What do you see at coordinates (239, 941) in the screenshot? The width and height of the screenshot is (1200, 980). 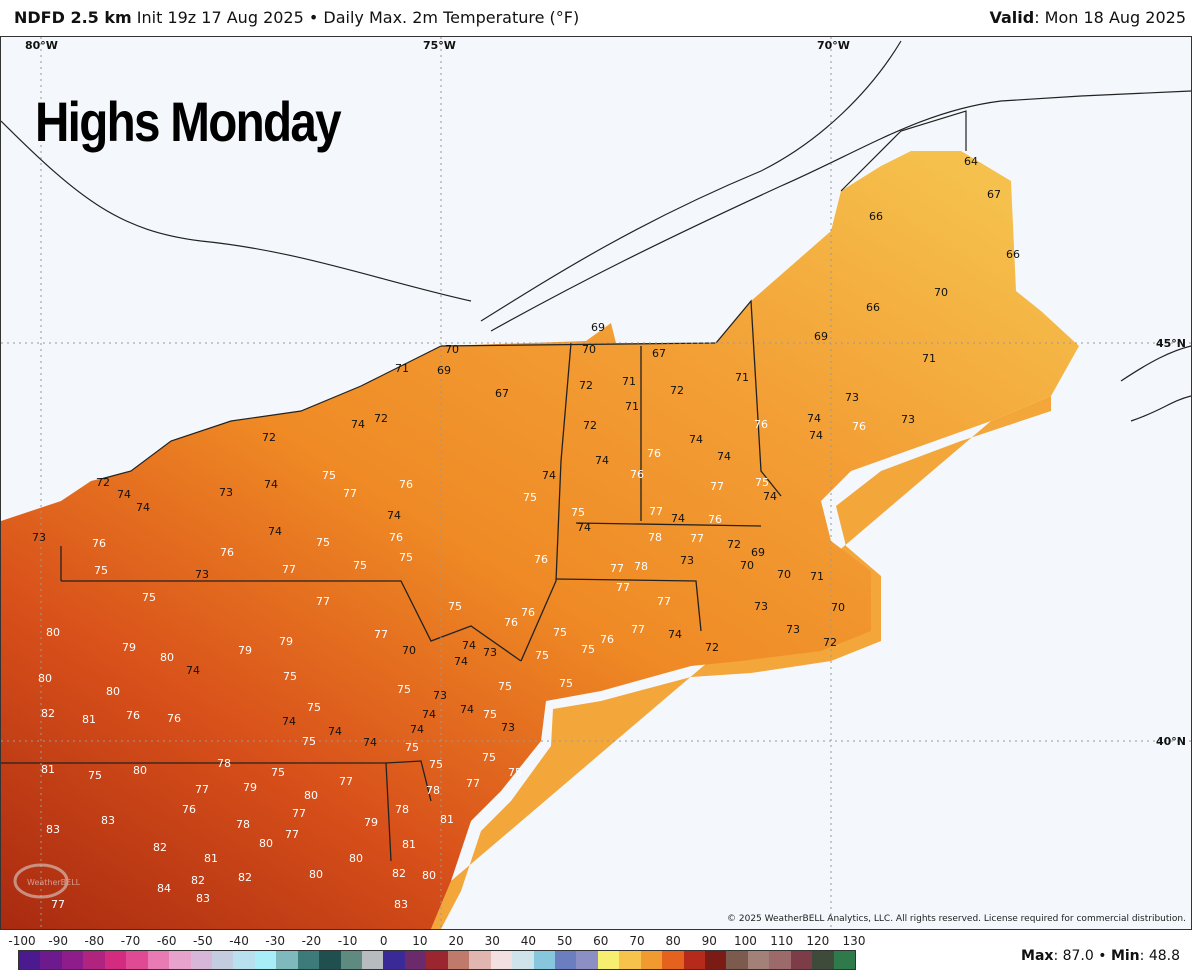 I see `colorbar-tick: -40` at bounding box center [239, 941].